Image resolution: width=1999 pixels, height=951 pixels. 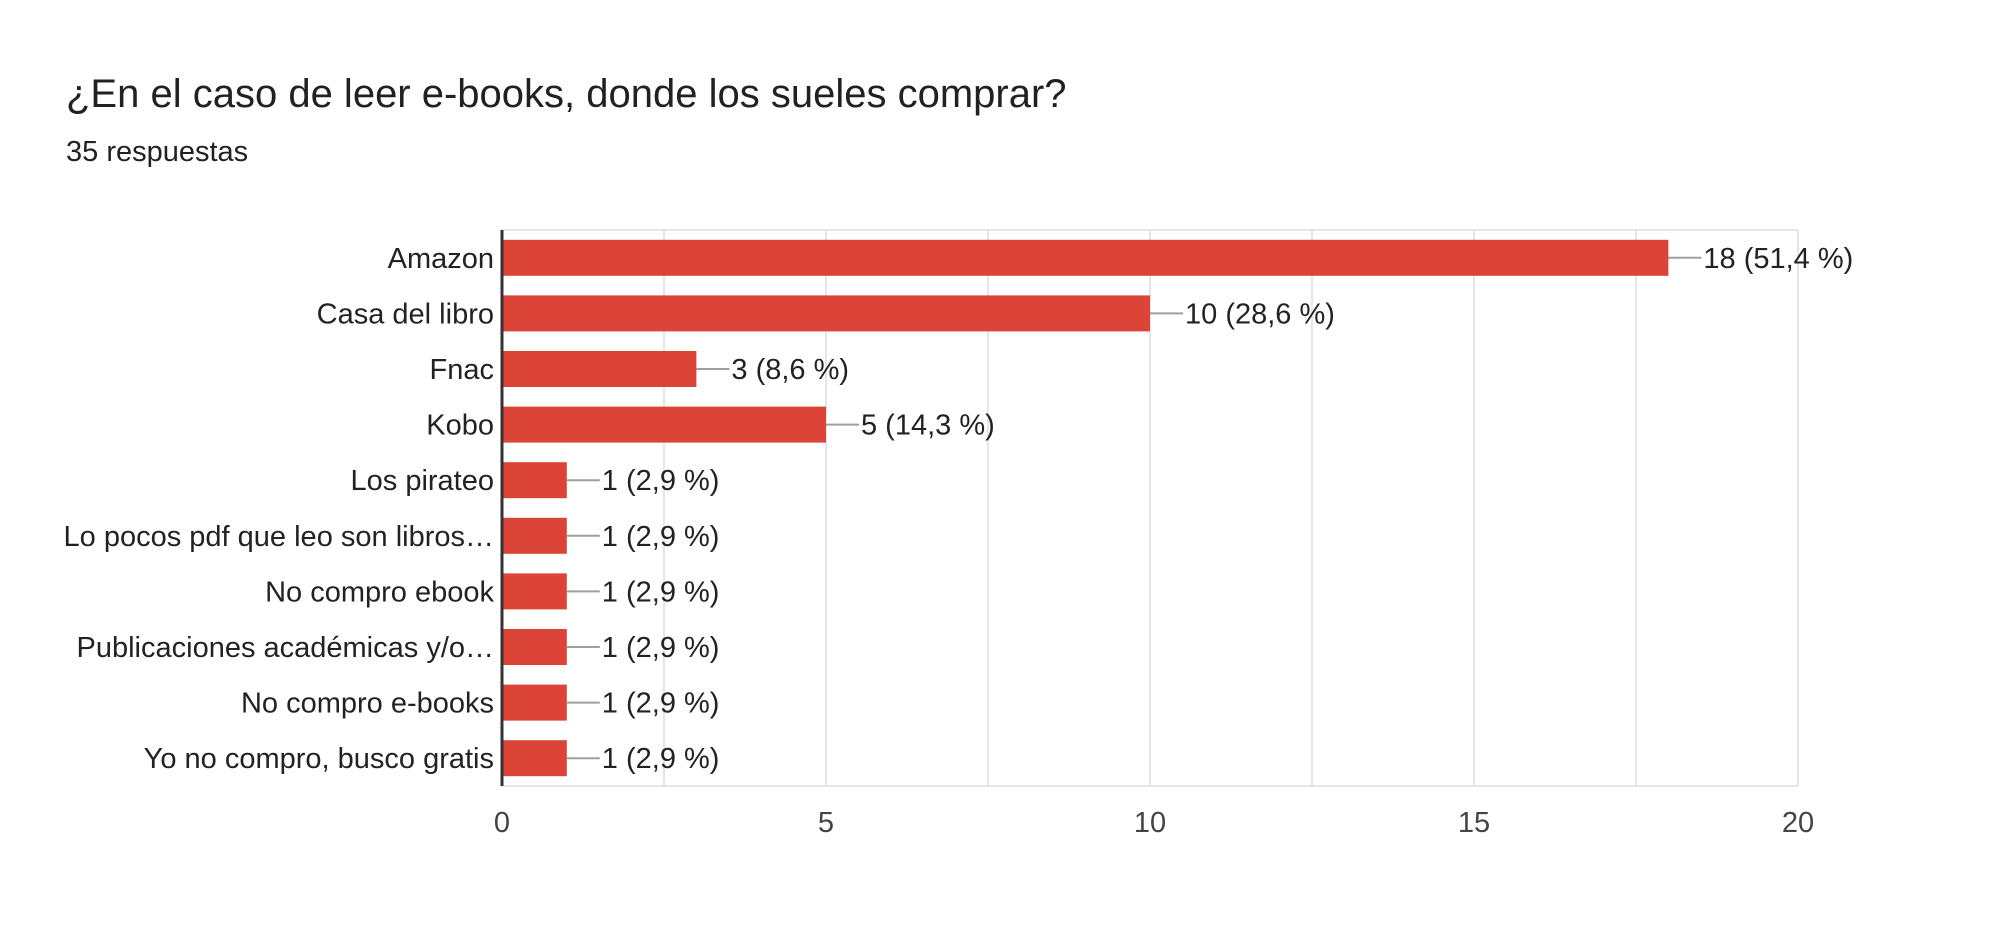 What do you see at coordinates (319, 759) in the screenshot?
I see `category-label: Yo no compro, busco gratis` at bounding box center [319, 759].